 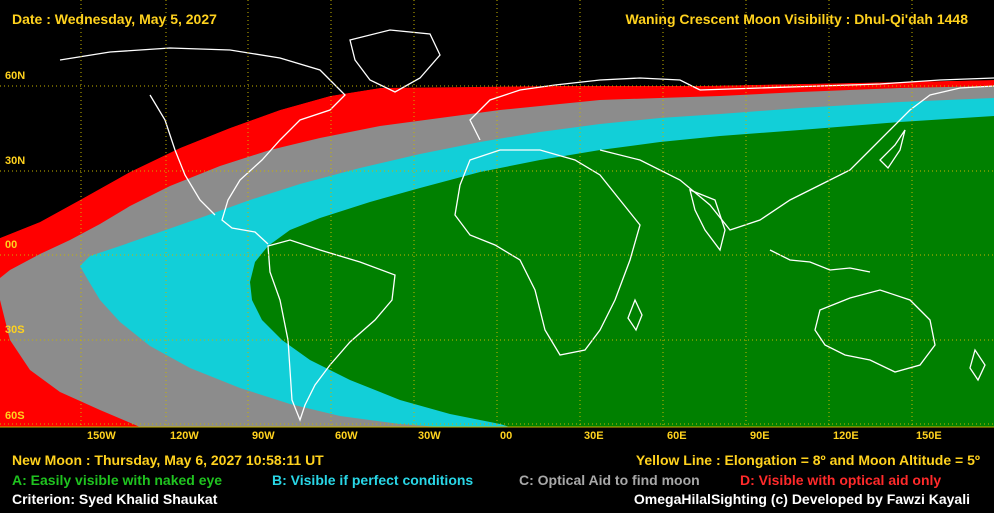 What do you see at coordinates (114, 19) in the screenshot?
I see `date-label: Date : Wednesday, May 5, 2027` at bounding box center [114, 19].